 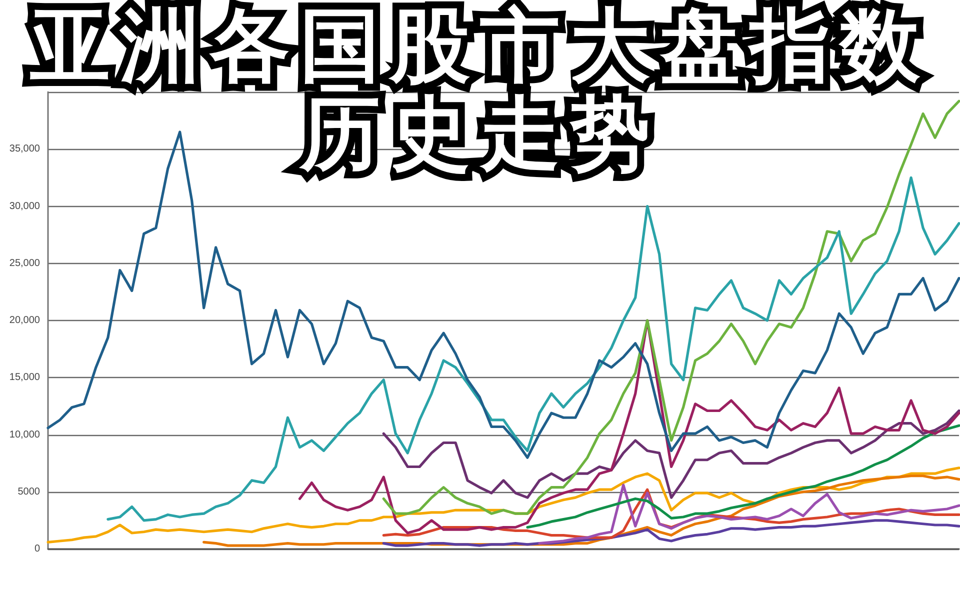 What do you see at coordinates (24, 378) in the screenshot?
I see `y-tick-label: 15,000` at bounding box center [24, 378].